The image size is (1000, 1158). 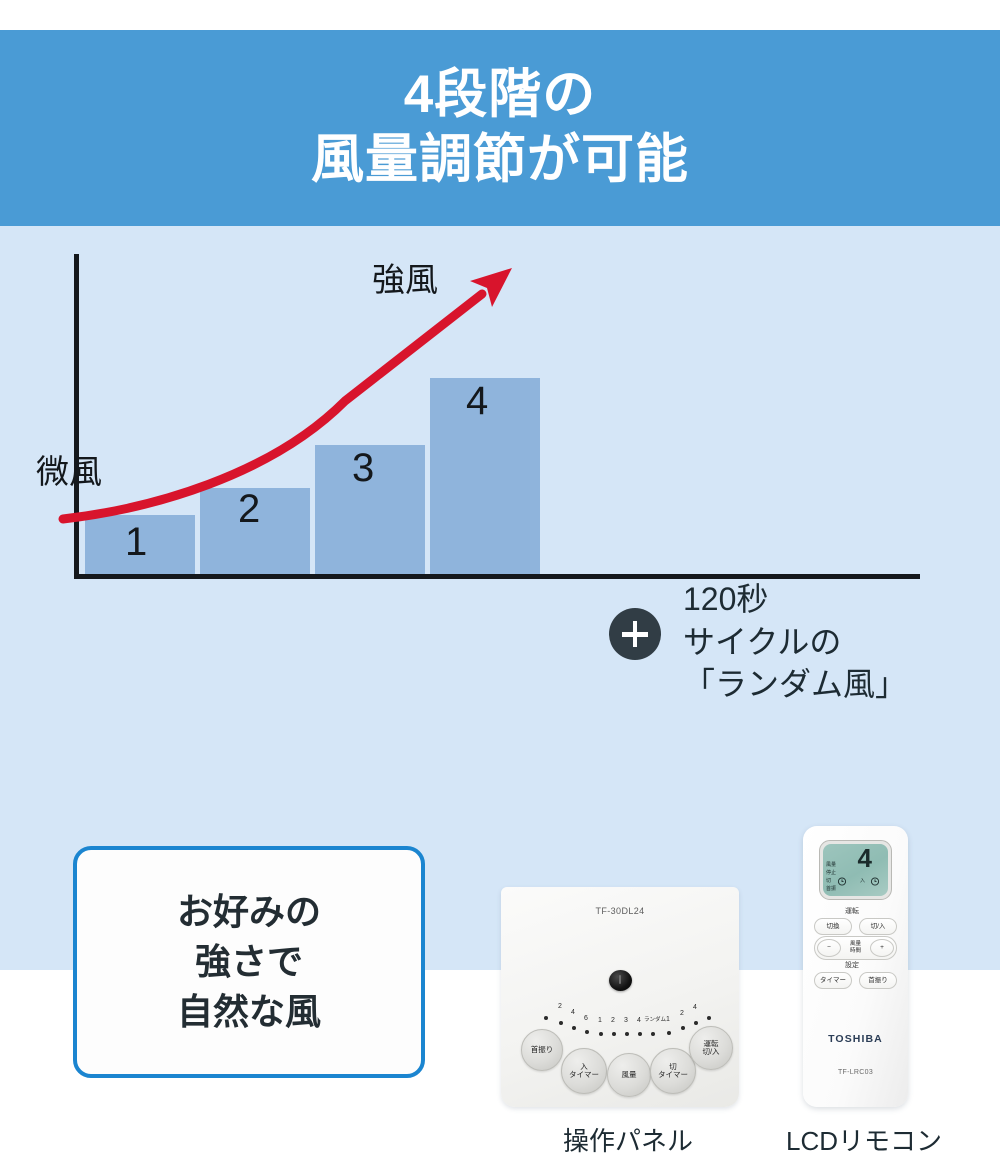 I want to click on remote-button-timer: タイマー, so click(x=833, y=980).